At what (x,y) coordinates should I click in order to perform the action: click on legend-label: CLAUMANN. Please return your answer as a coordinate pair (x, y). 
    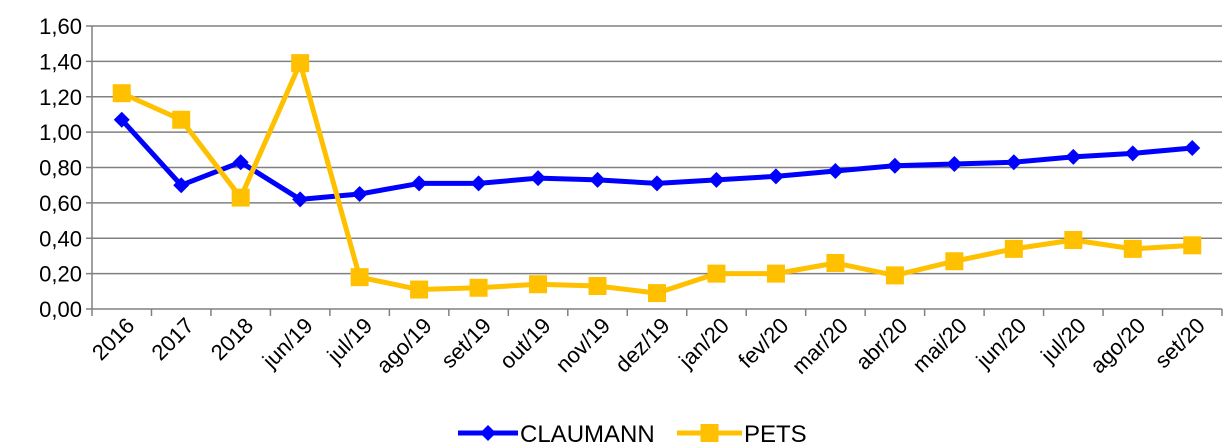
    Looking at the image, I should click on (587, 434).